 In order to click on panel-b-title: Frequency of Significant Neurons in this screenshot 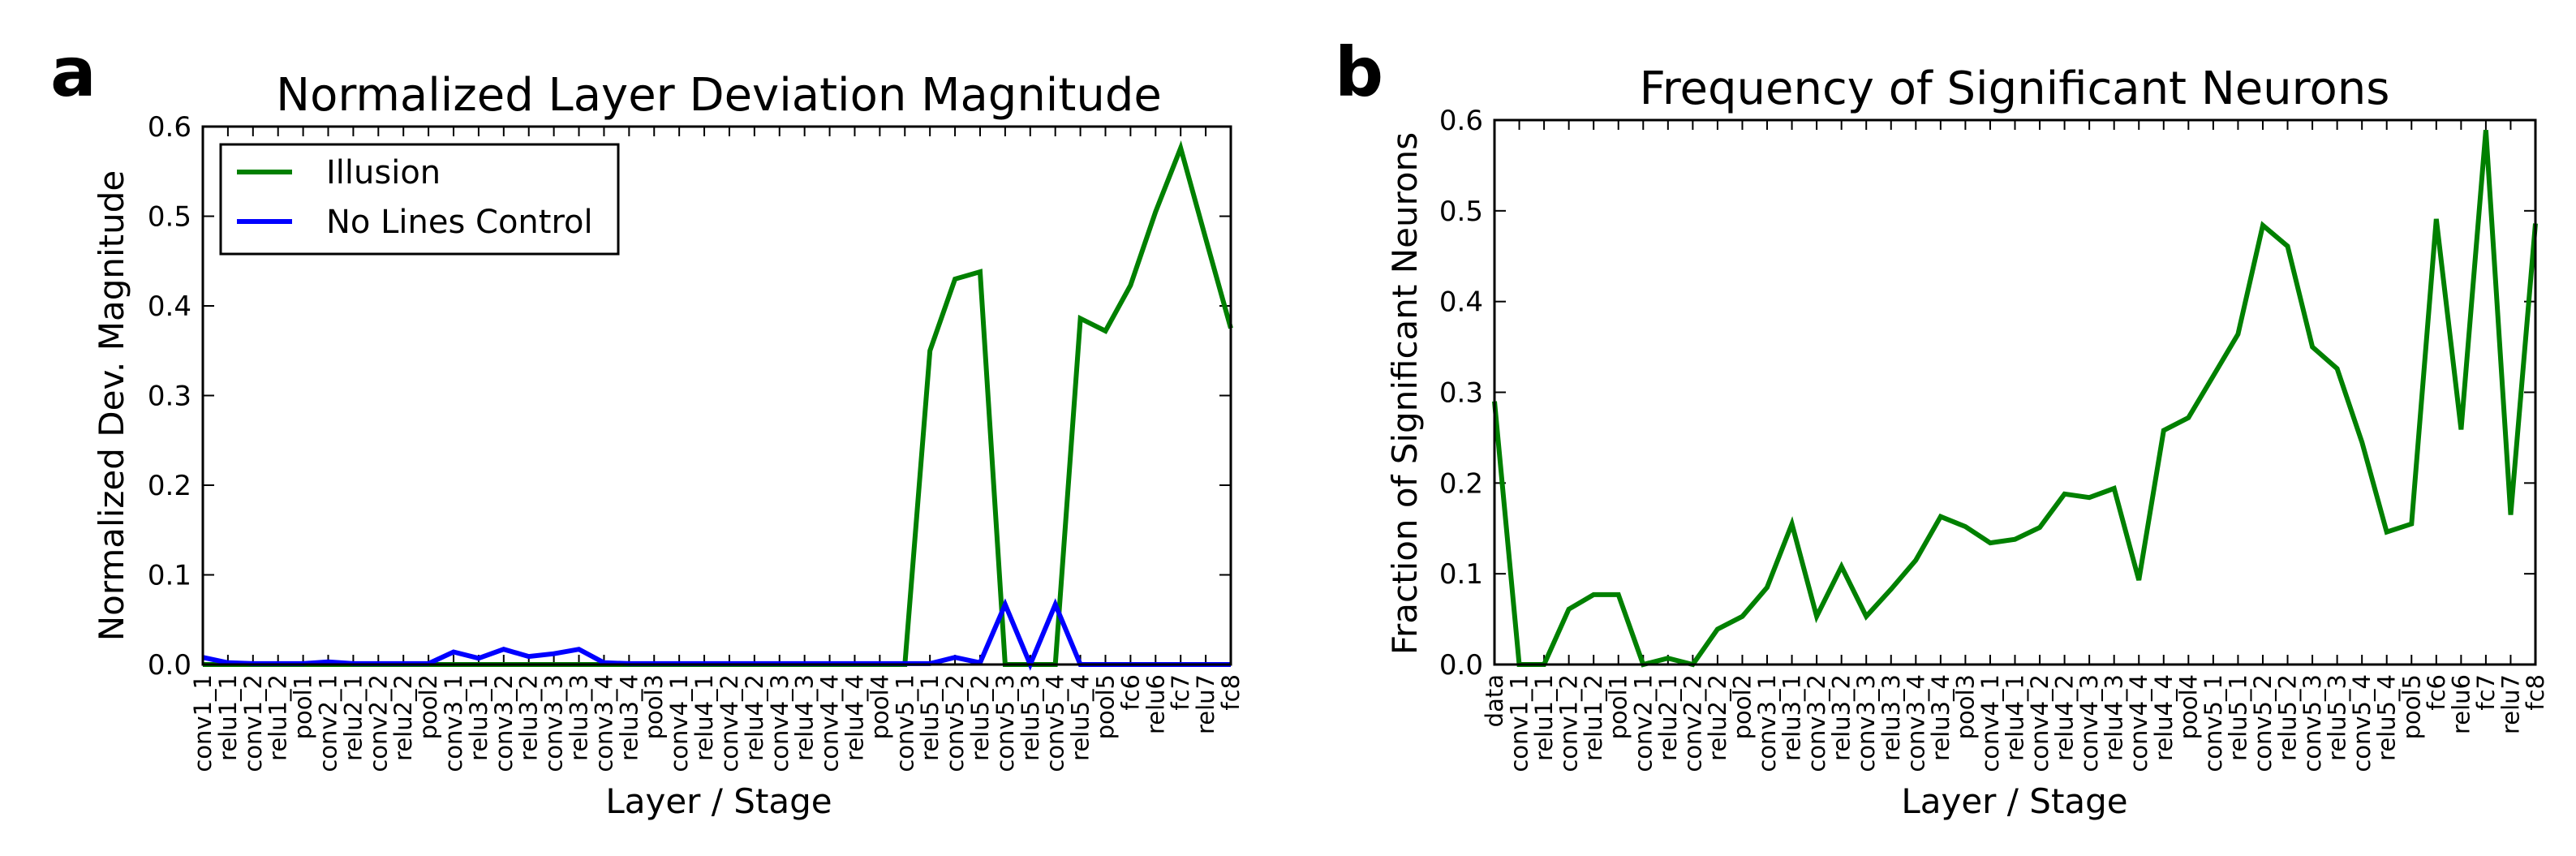, I will do `click(2015, 88)`.